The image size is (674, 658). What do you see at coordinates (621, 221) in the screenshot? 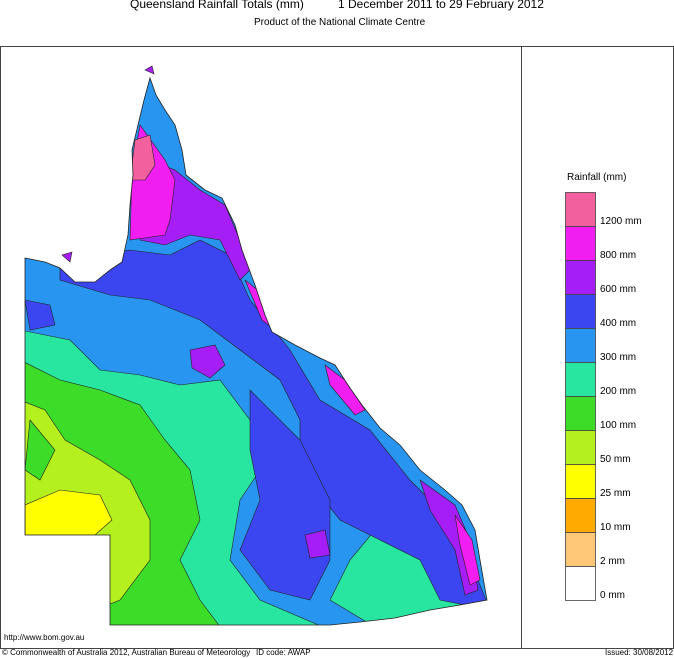
I see `legend-label: 1200 mm` at bounding box center [621, 221].